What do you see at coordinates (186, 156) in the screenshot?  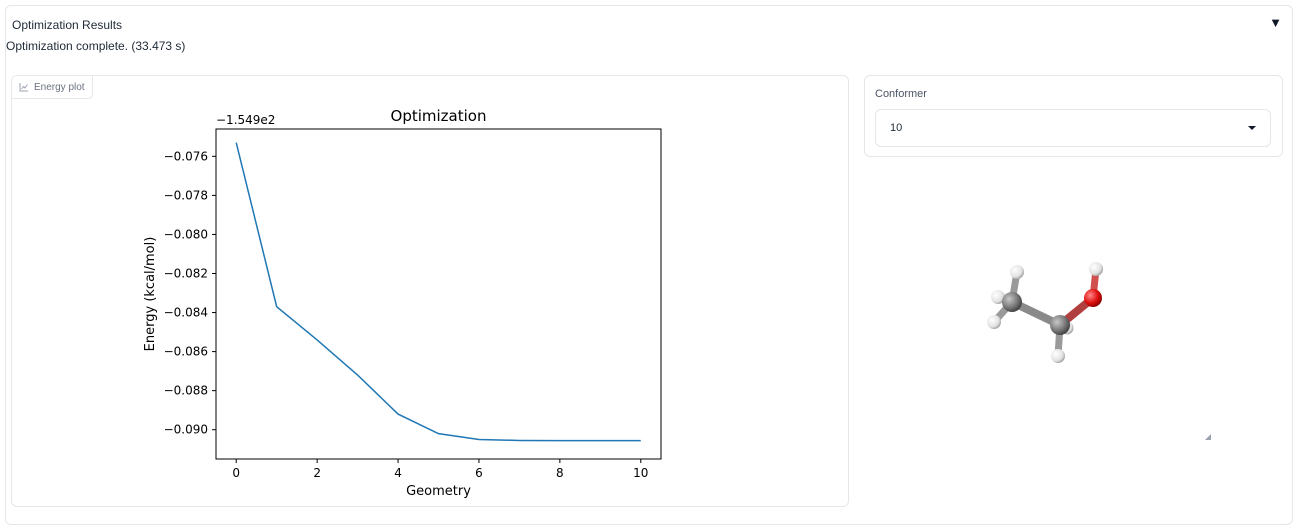 I see `y-tick-label: −0.076` at bounding box center [186, 156].